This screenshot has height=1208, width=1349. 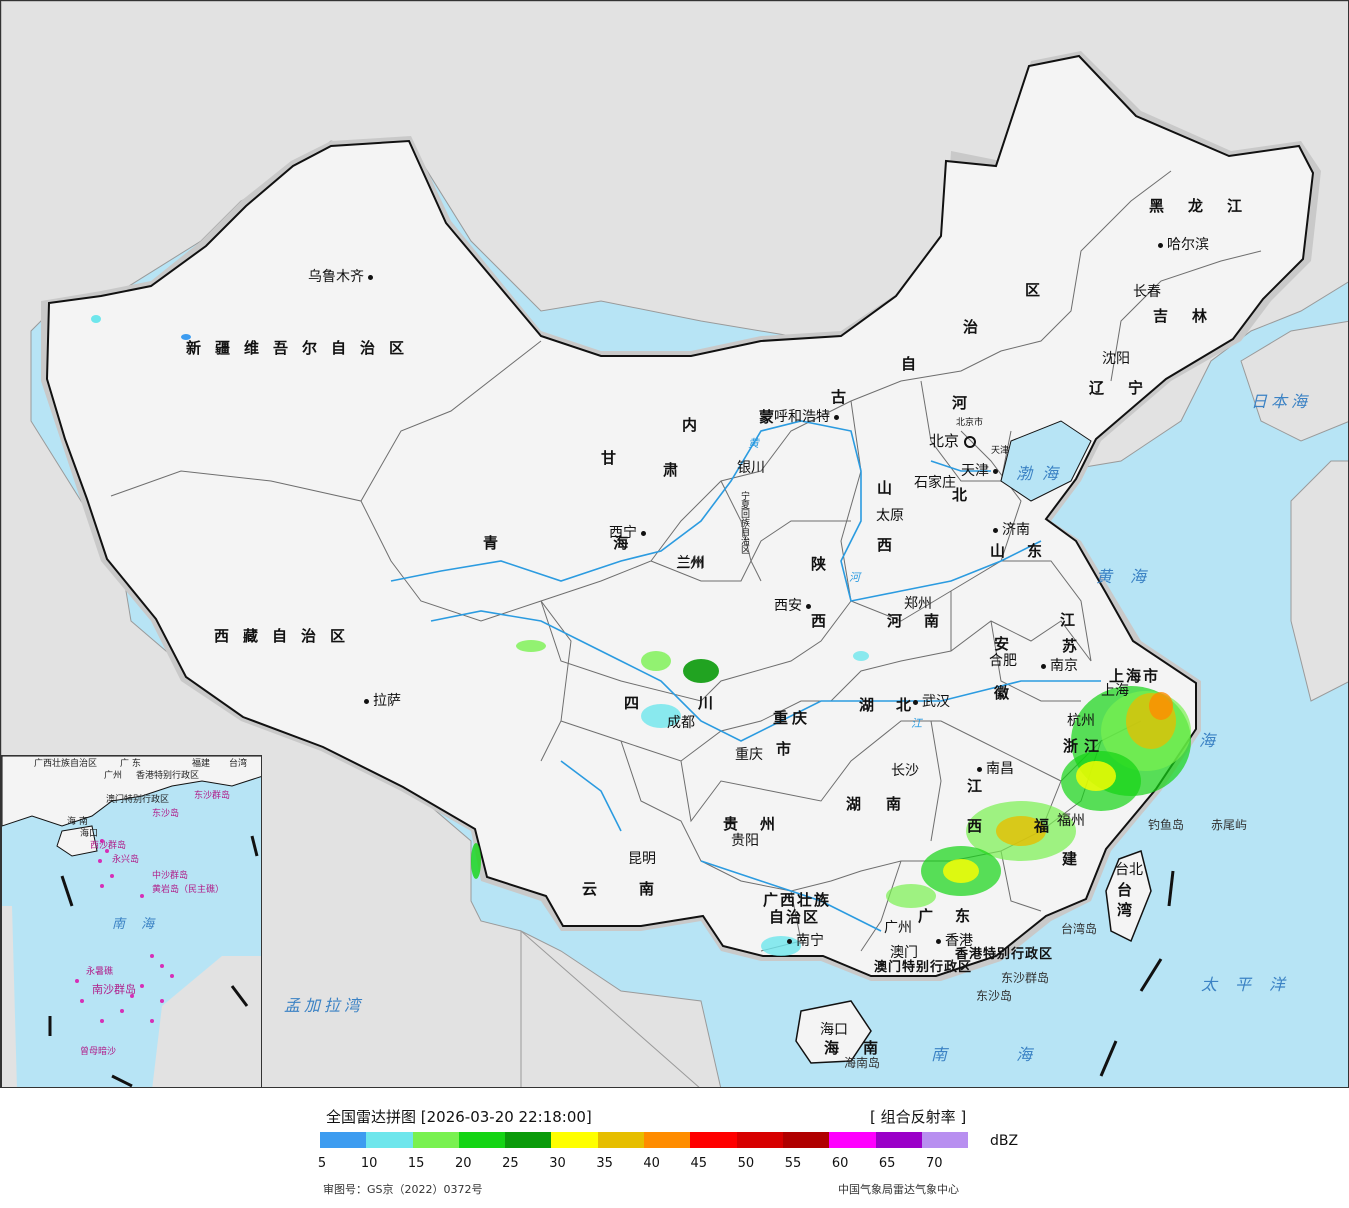 What do you see at coordinates (792, 606) in the screenshot?
I see `city-xian: 西安` at bounding box center [792, 606].